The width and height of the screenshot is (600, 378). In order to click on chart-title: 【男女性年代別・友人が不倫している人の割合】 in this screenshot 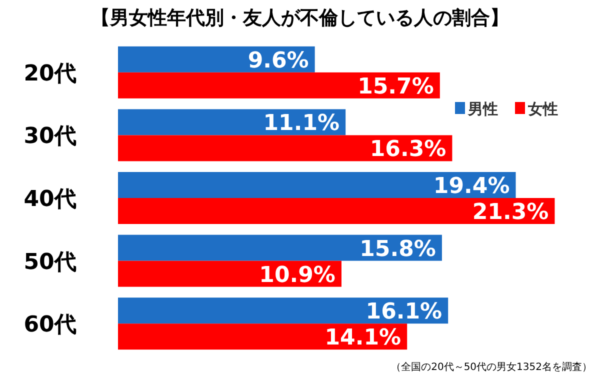, I will do `click(300, 18)`.